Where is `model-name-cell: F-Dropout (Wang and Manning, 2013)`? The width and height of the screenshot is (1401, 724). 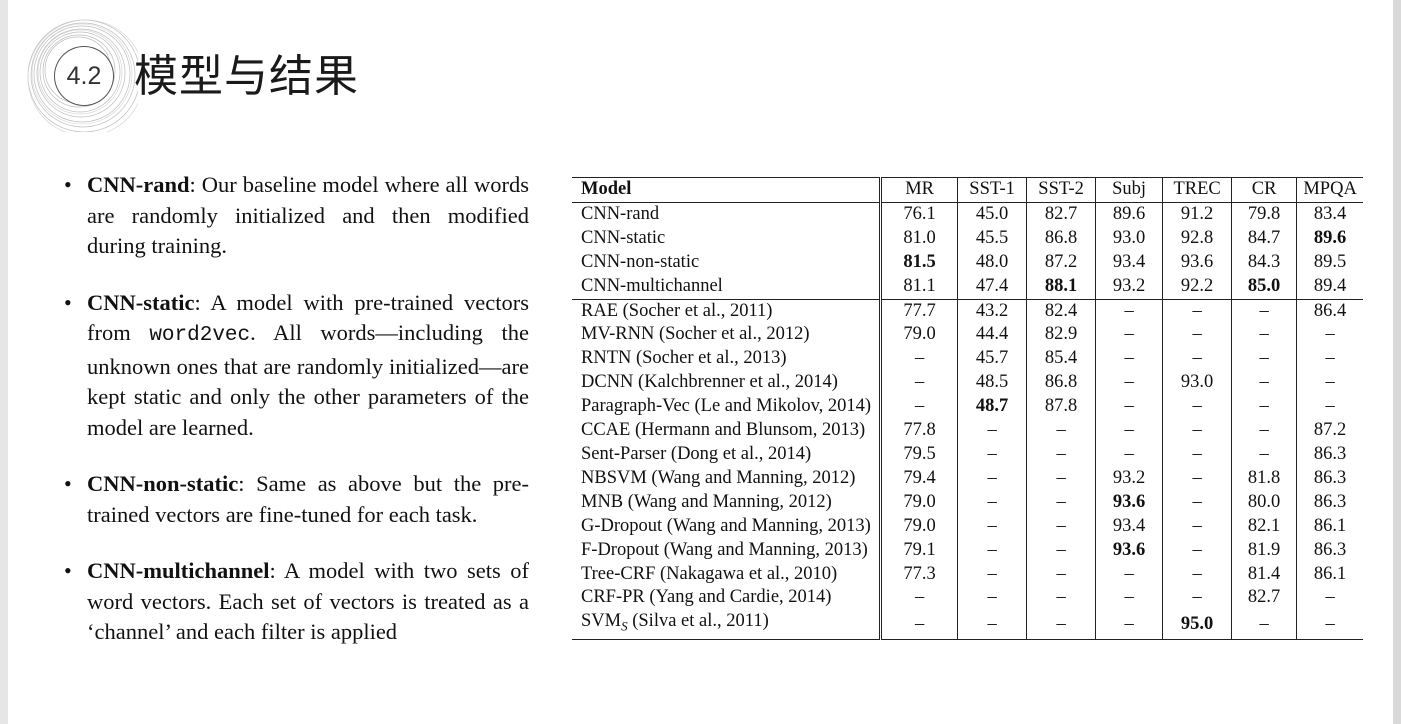 model-name-cell: F-Dropout (Wang and Manning, 2013) is located at coordinates (727, 550).